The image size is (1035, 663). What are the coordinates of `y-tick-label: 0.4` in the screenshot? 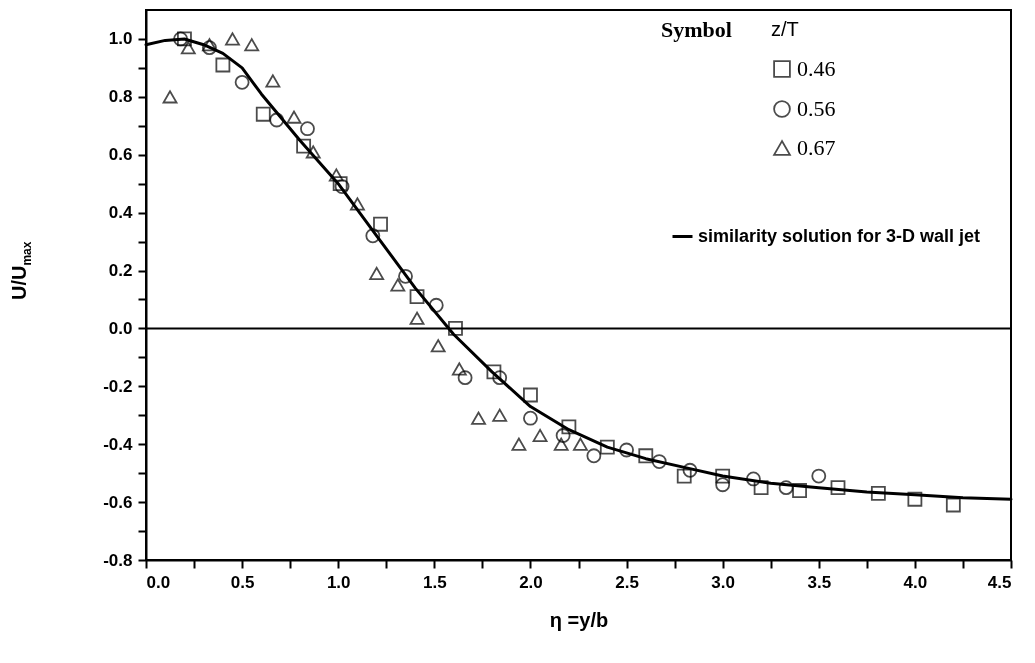 It's located at (121, 213).